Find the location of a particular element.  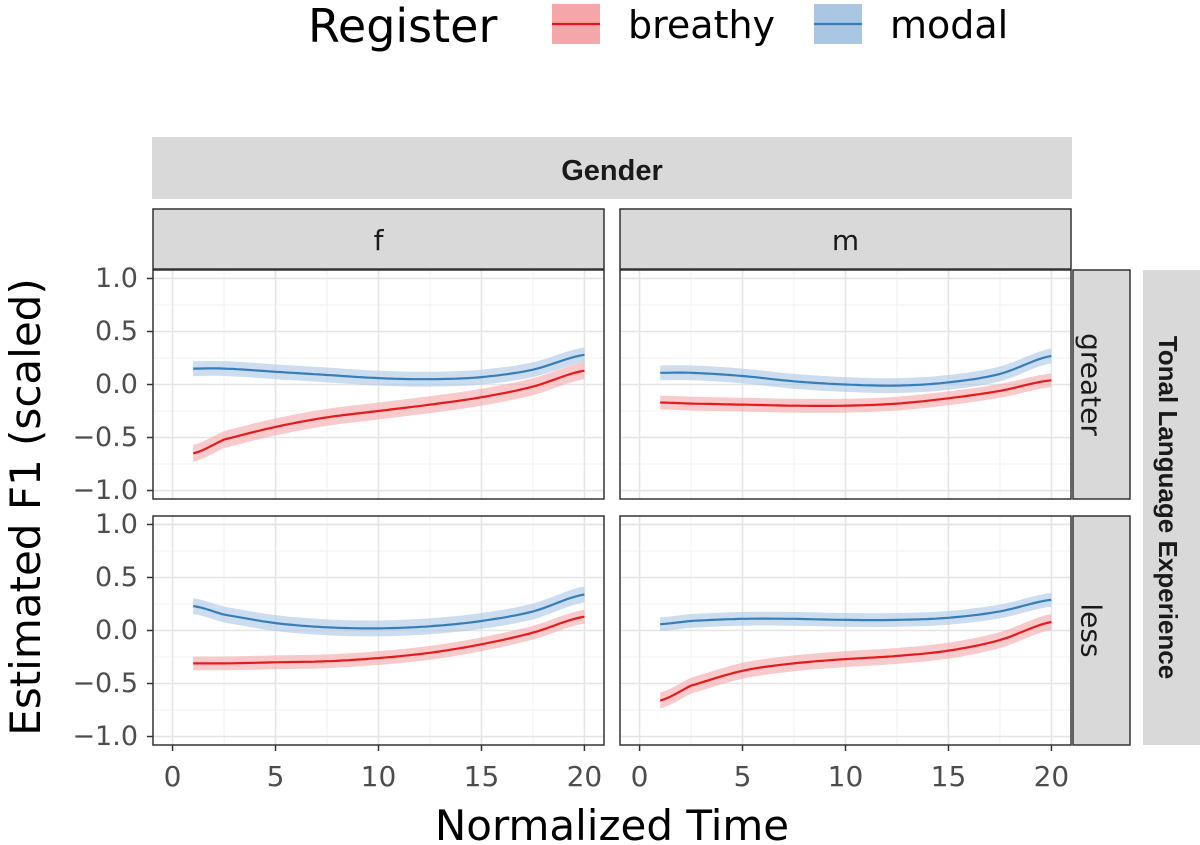

strip-row-greater is located at coordinates (1101, 384).